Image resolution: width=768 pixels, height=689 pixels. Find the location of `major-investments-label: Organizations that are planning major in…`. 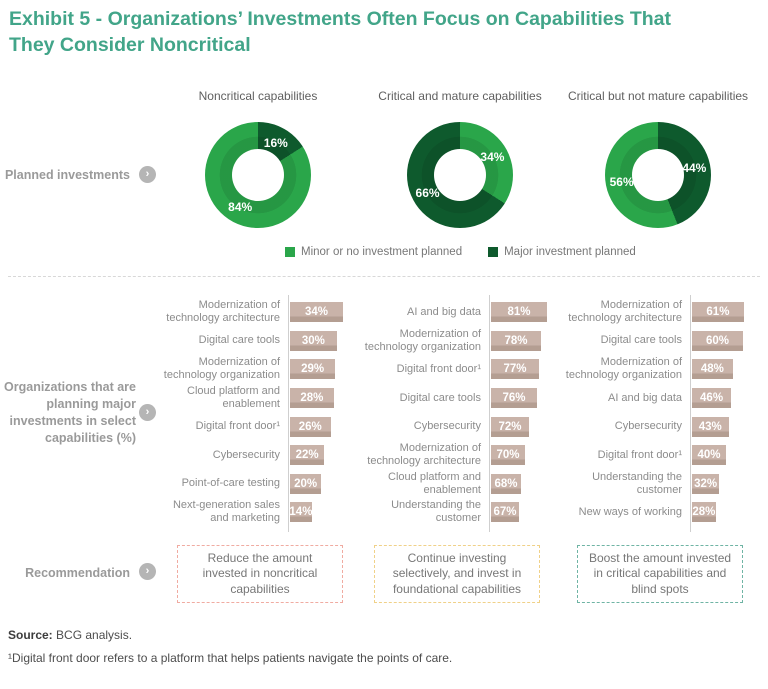

major-investments-label: Organizations that are planning major in… is located at coordinates (70, 412).